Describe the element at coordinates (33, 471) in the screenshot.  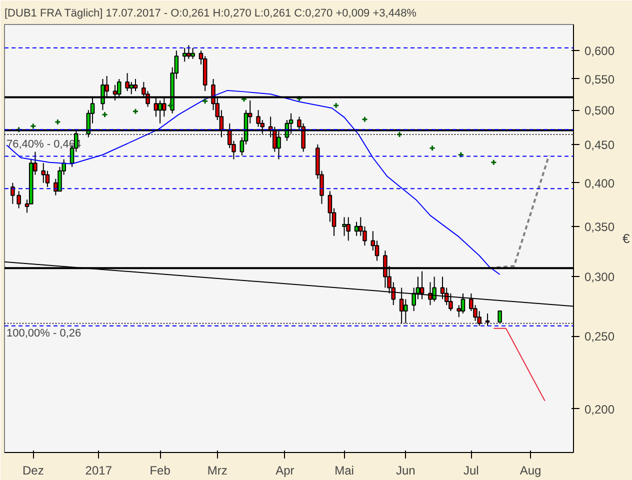
I see `x-tick-label: Dez` at that location.